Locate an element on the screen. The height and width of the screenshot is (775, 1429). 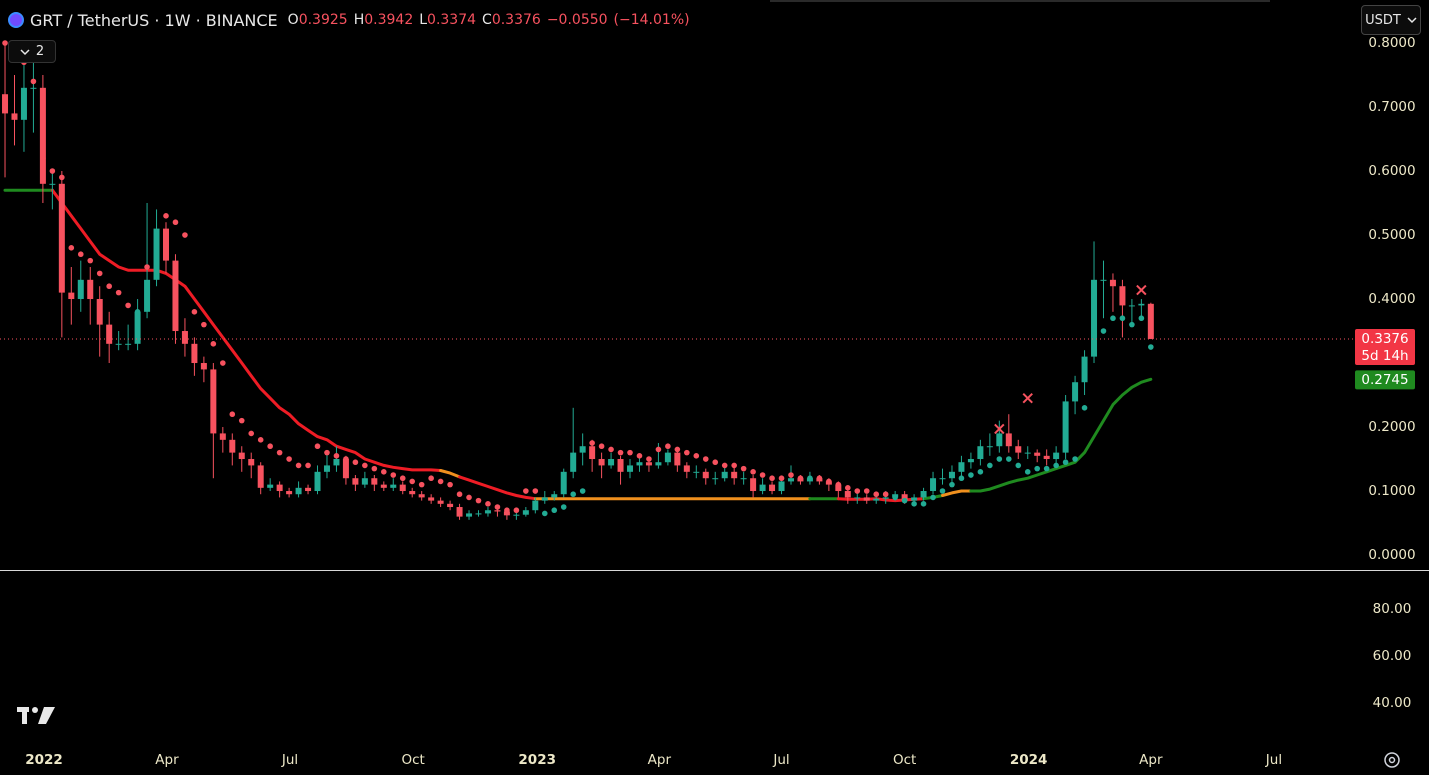
ma-price-label: 0.2745 is located at coordinates (1384, 380).